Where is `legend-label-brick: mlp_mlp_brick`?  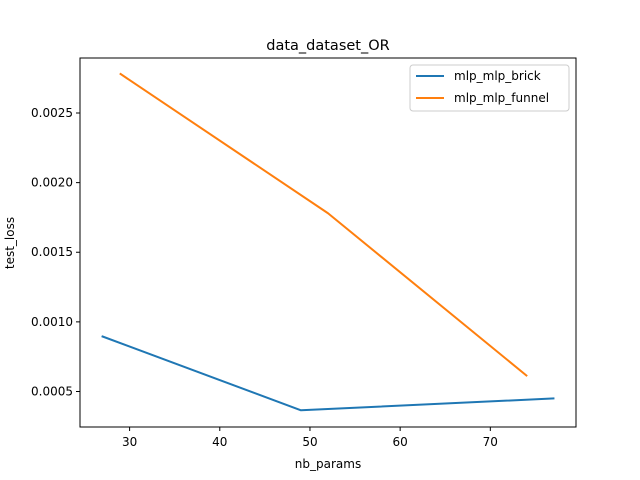 legend-label-brick: mlp_mlp_brick is located at coordinates (497, 76).